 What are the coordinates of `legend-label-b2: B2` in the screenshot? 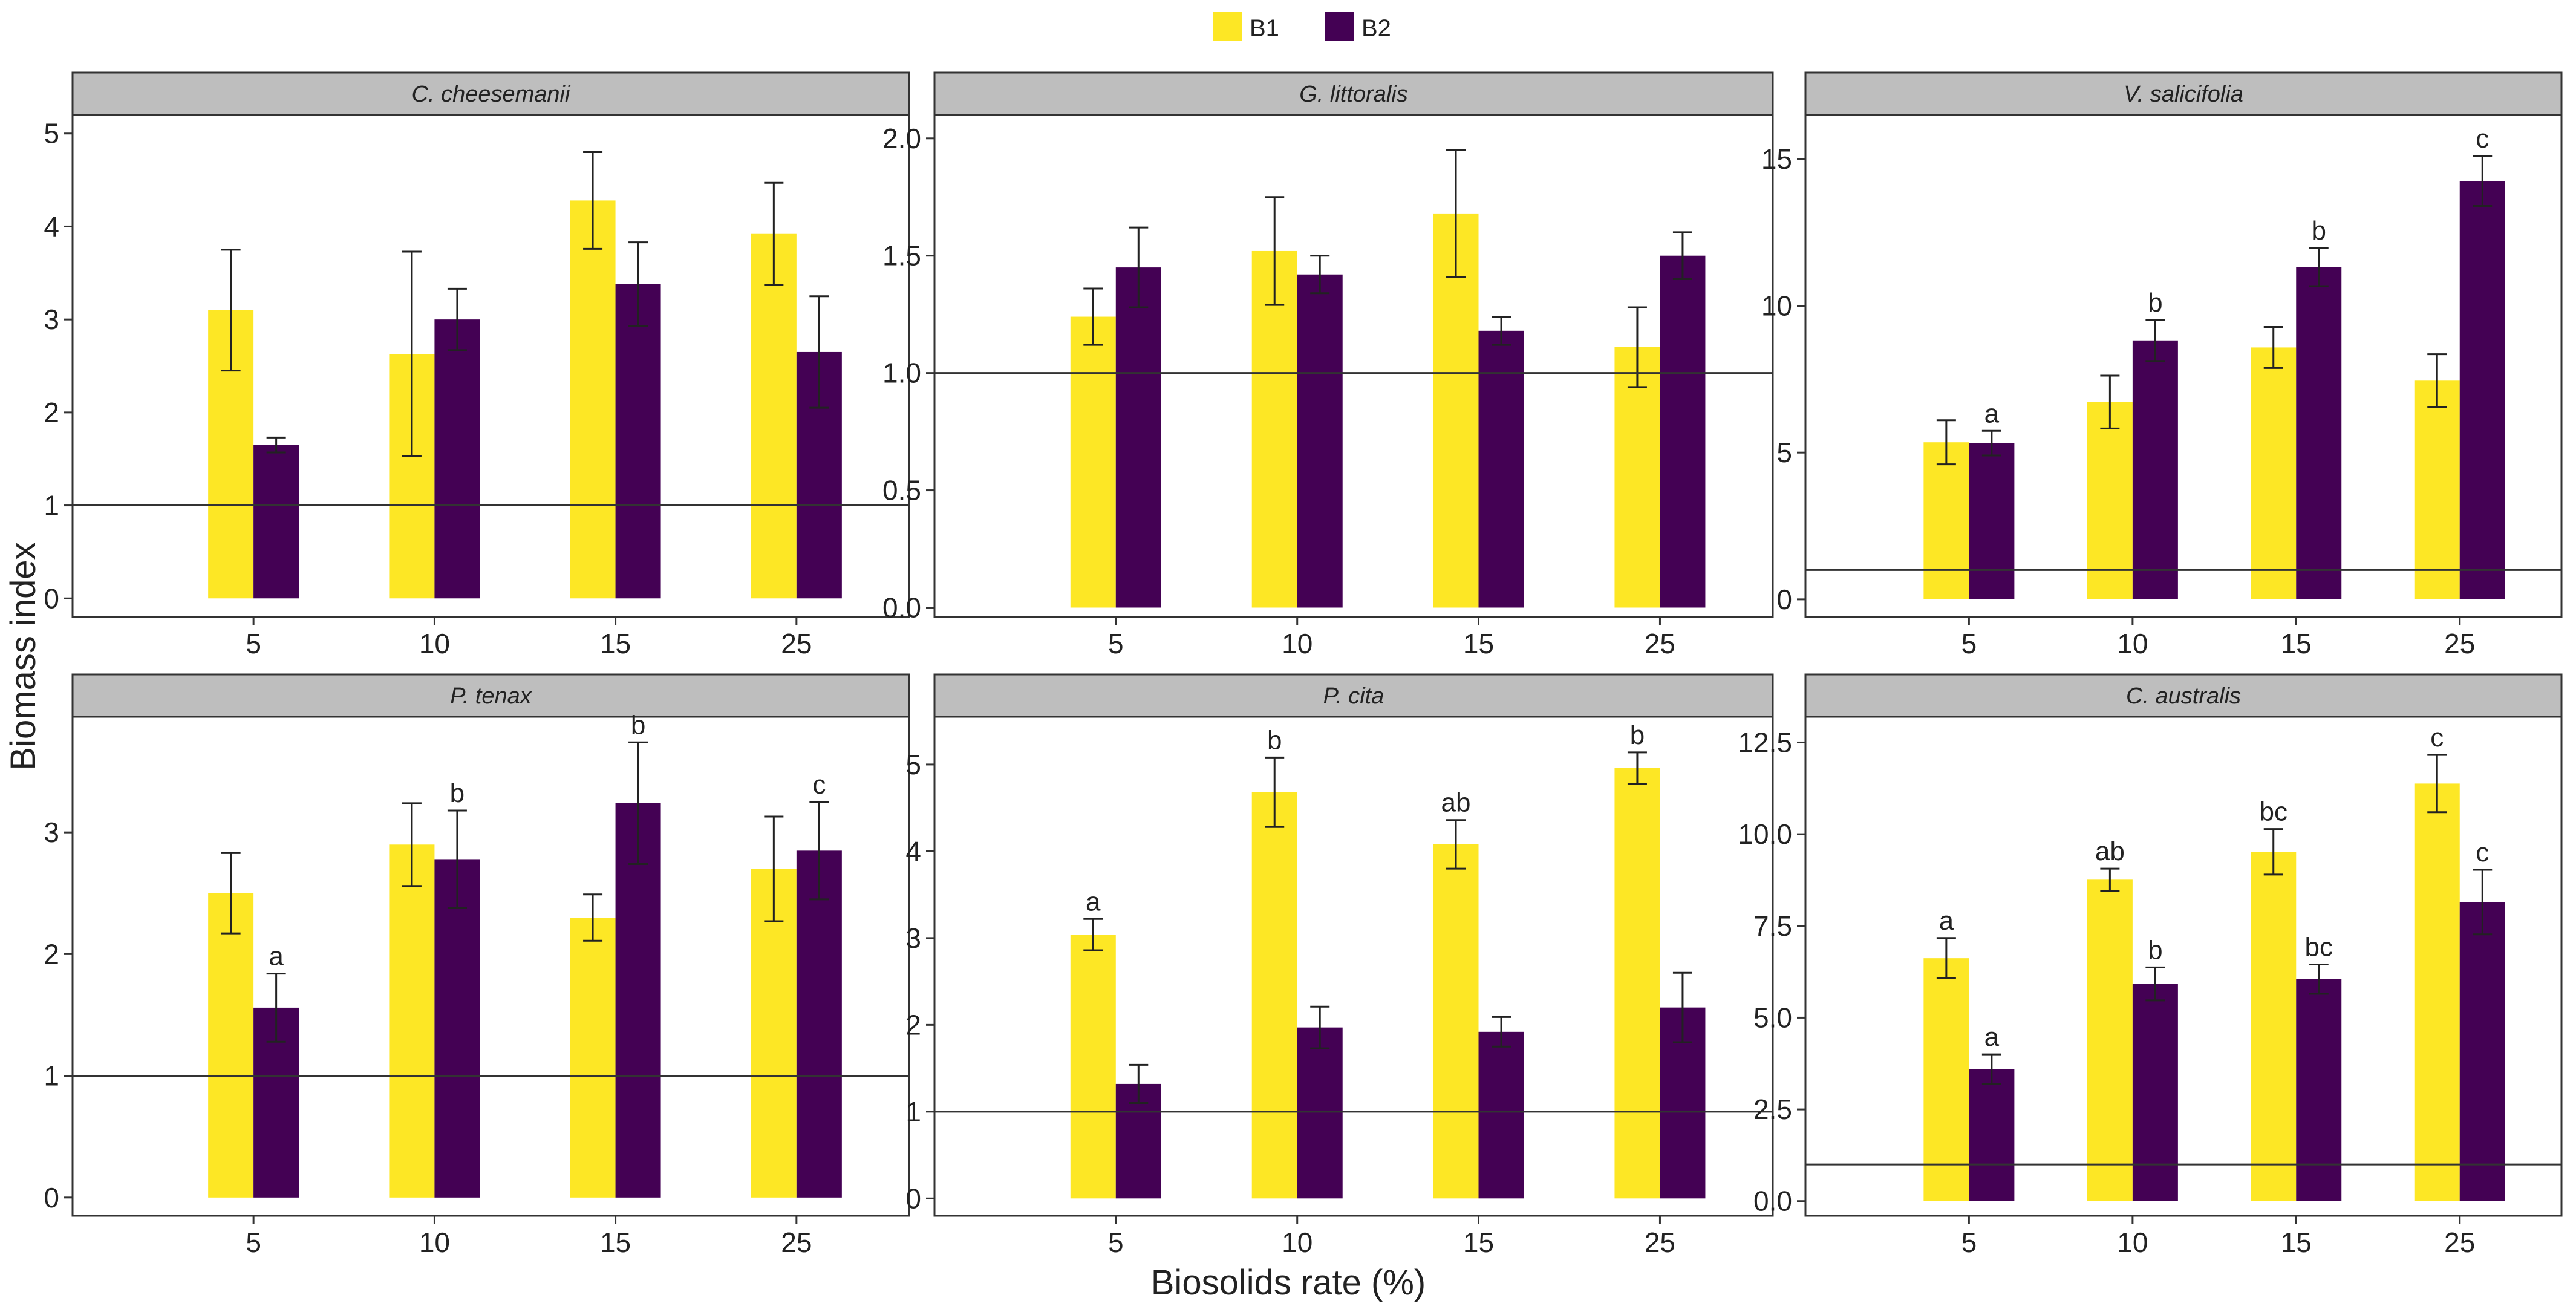 It's located at (1376, 28).